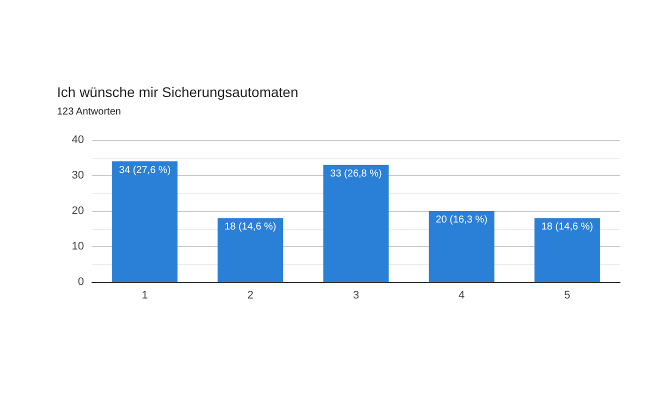 The height and width of the screenshot is (396, 660). What do you see at coordinates (78, 140) in the screenshot?
I see `y-tick-label: 40` at bounding box center [78, 140].